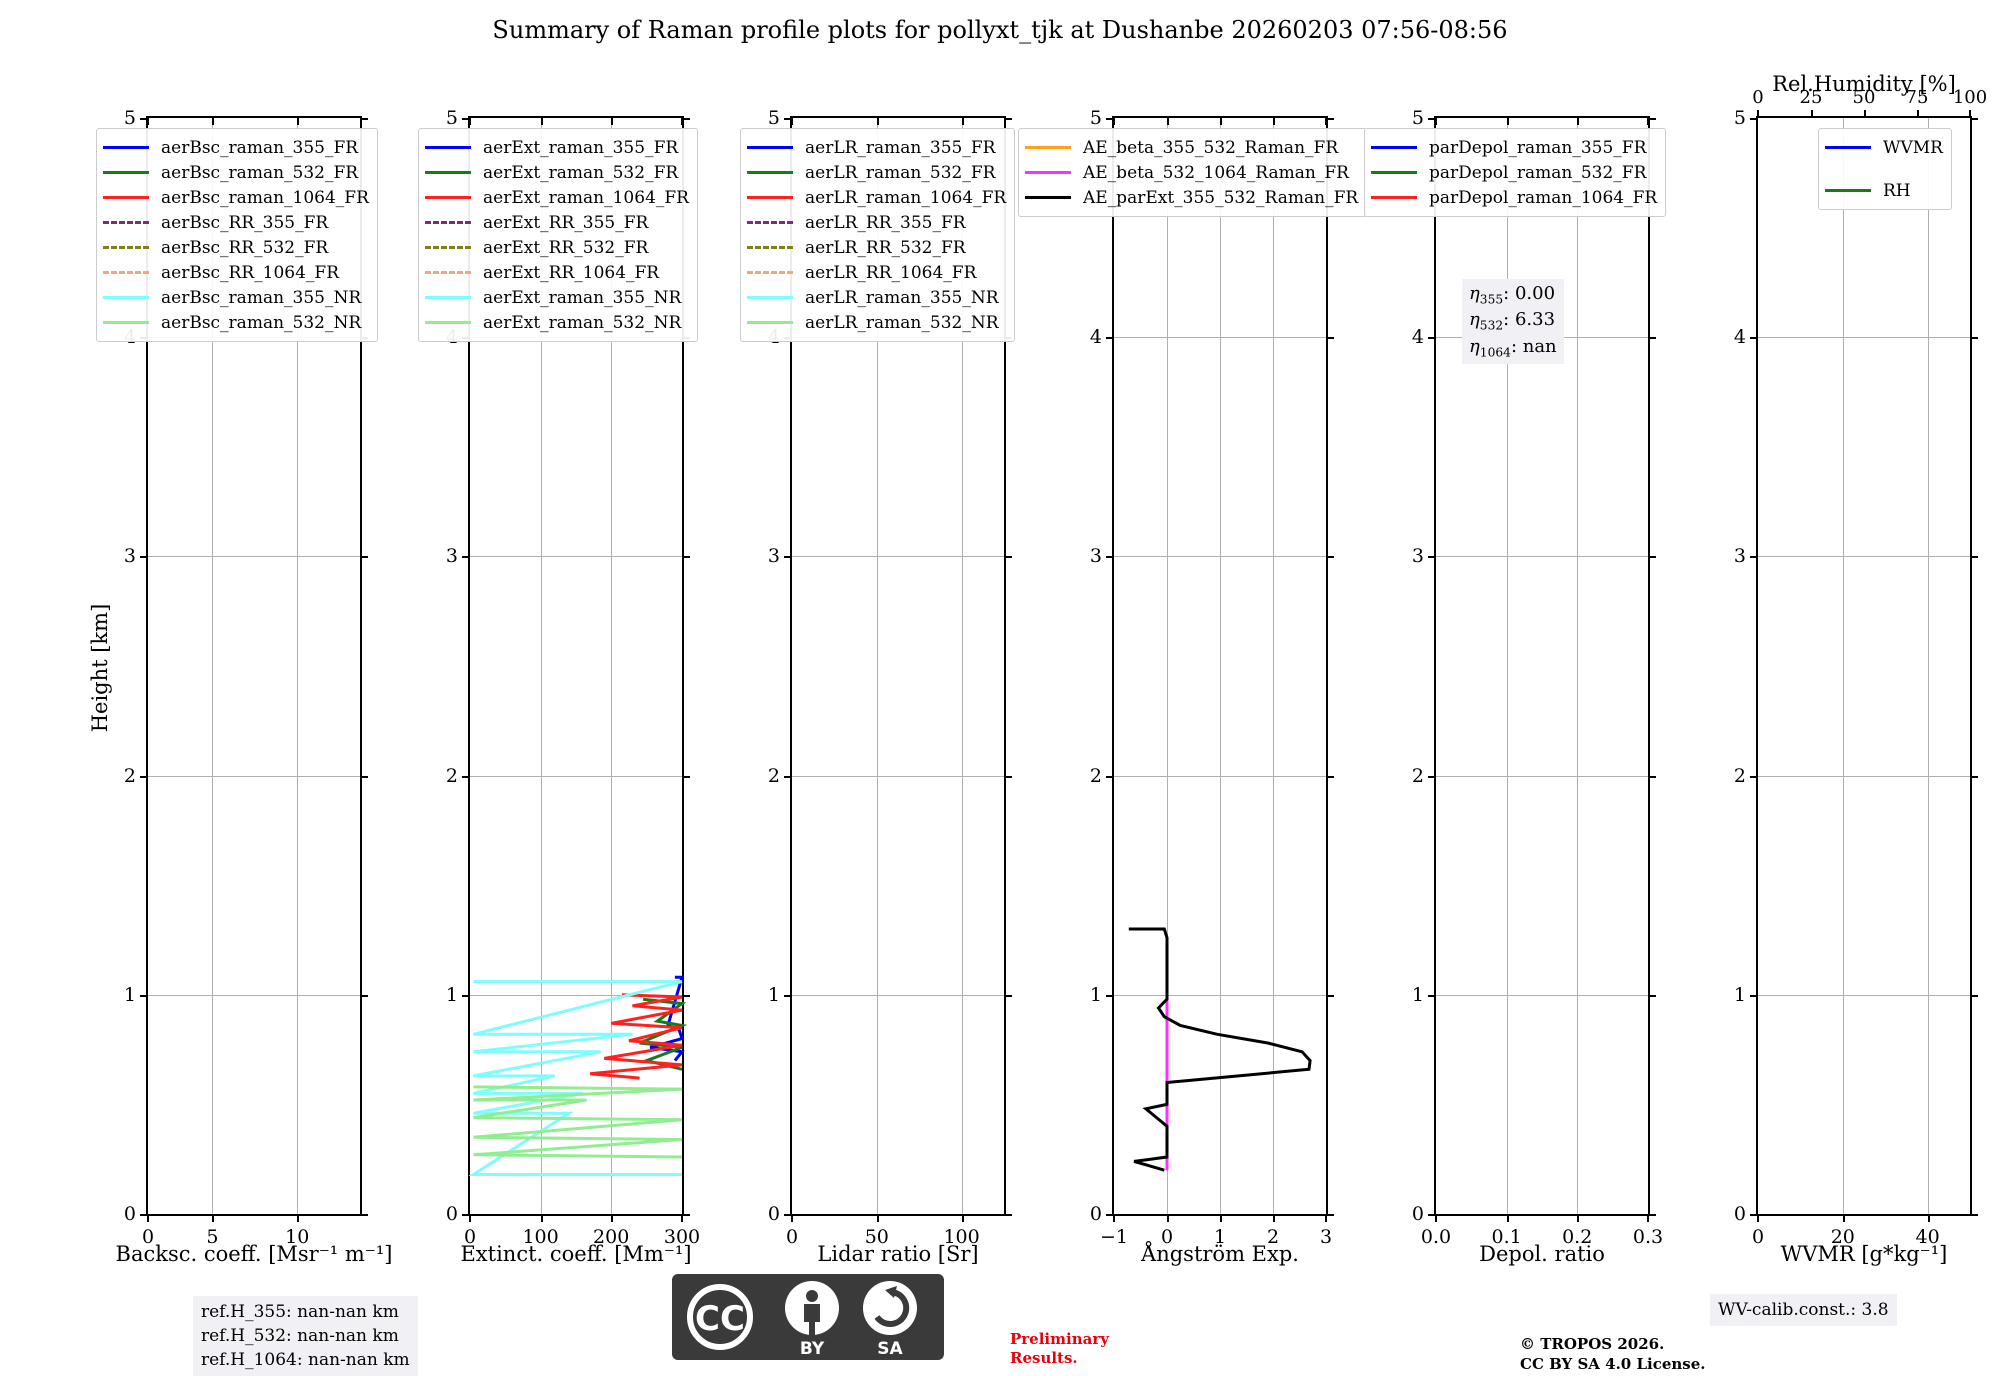 The image size is (2000, 1376). I want to click on legend-swatch-aerBsc_raman_355_FR, so click(126, 147).